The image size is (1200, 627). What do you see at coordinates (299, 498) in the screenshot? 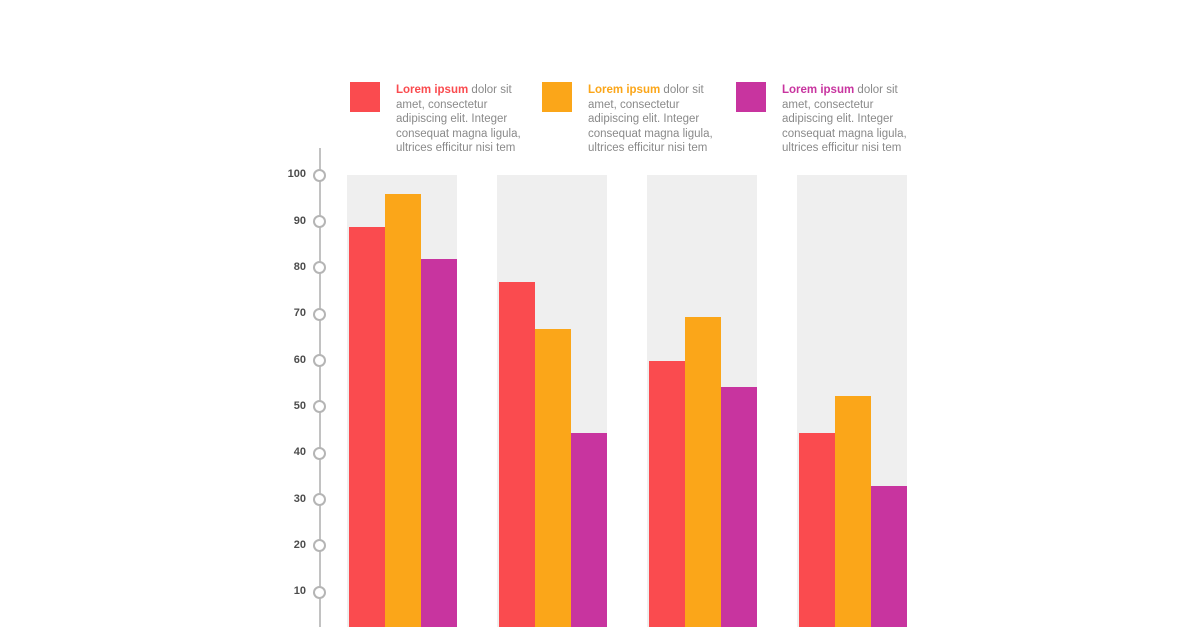
I see `y-tick-label: 30` at bounding box center [299, 498].